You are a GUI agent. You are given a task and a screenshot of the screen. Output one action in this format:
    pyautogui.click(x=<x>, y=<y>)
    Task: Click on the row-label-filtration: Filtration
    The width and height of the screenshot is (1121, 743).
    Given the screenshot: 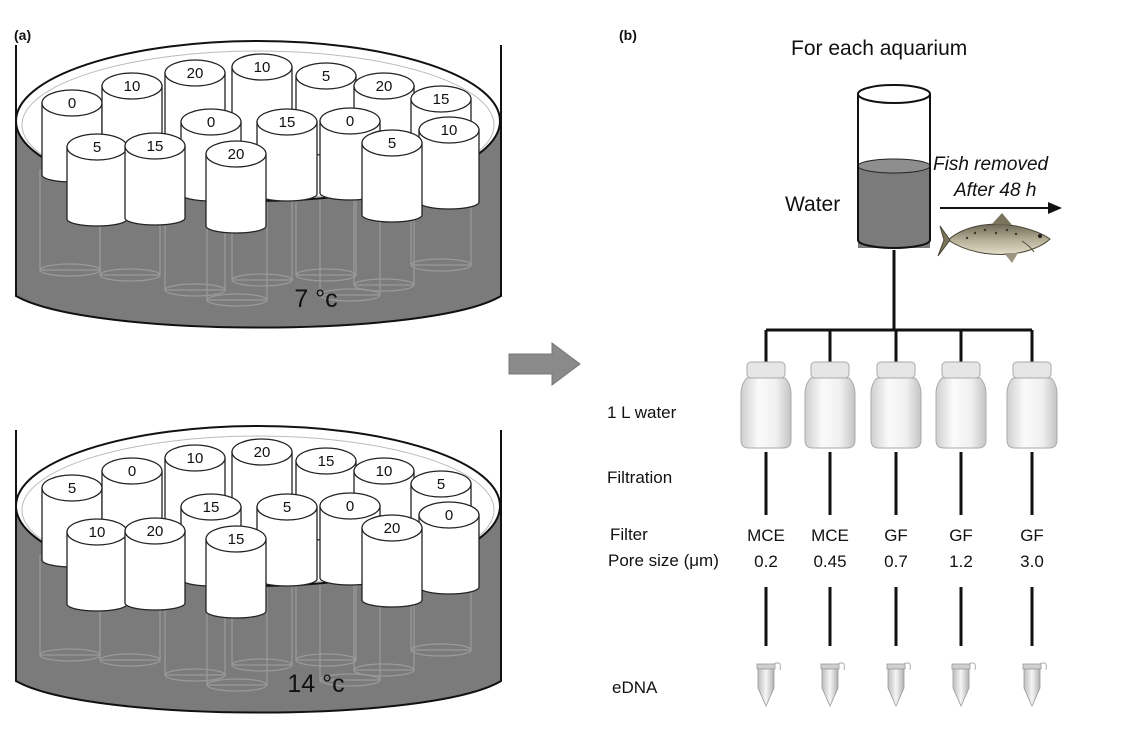 What is the action you would take?
    pyautogui.click(x=639, y=477)
    